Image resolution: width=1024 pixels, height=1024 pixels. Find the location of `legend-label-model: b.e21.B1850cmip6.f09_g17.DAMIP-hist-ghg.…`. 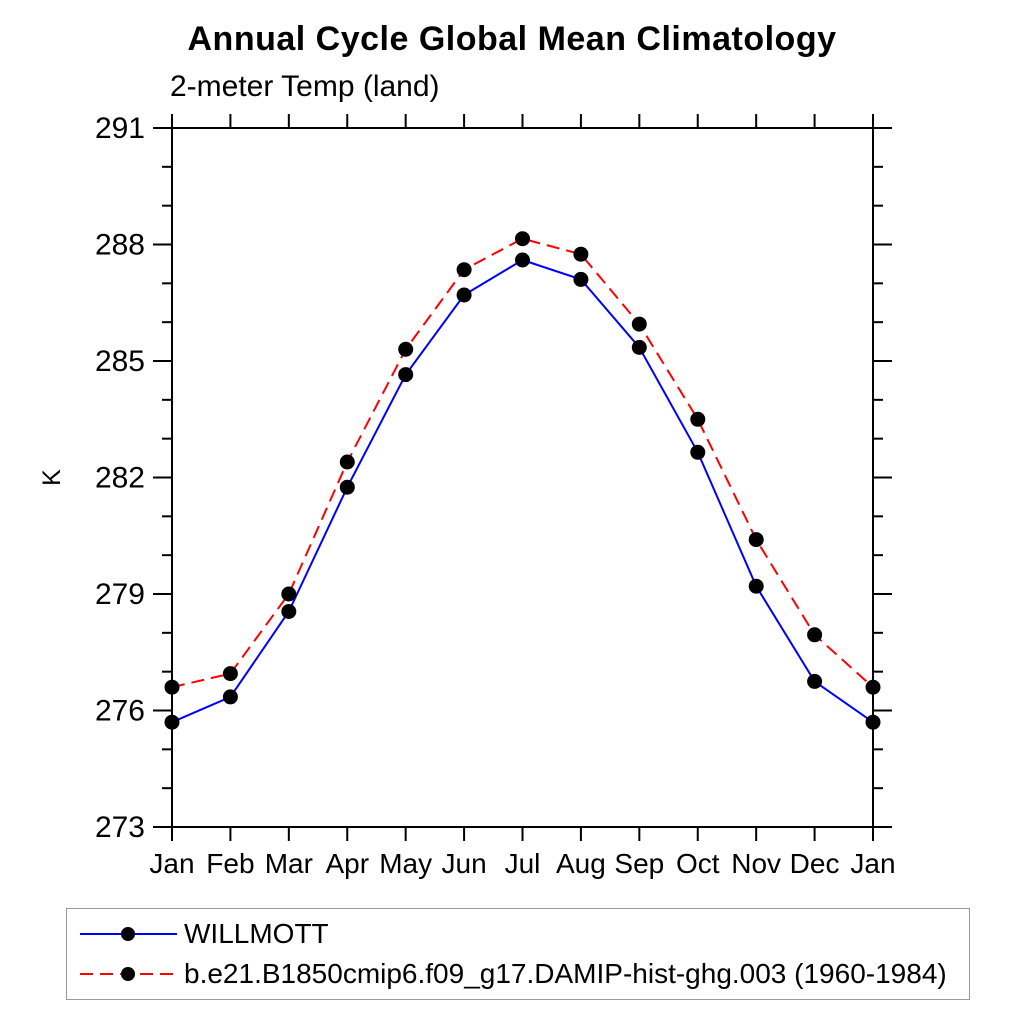

legend-label-model: b.e21.B1850cmip6.f09_g17.DAMIP-hist-ghg.… is located at coordinates (565, 973).